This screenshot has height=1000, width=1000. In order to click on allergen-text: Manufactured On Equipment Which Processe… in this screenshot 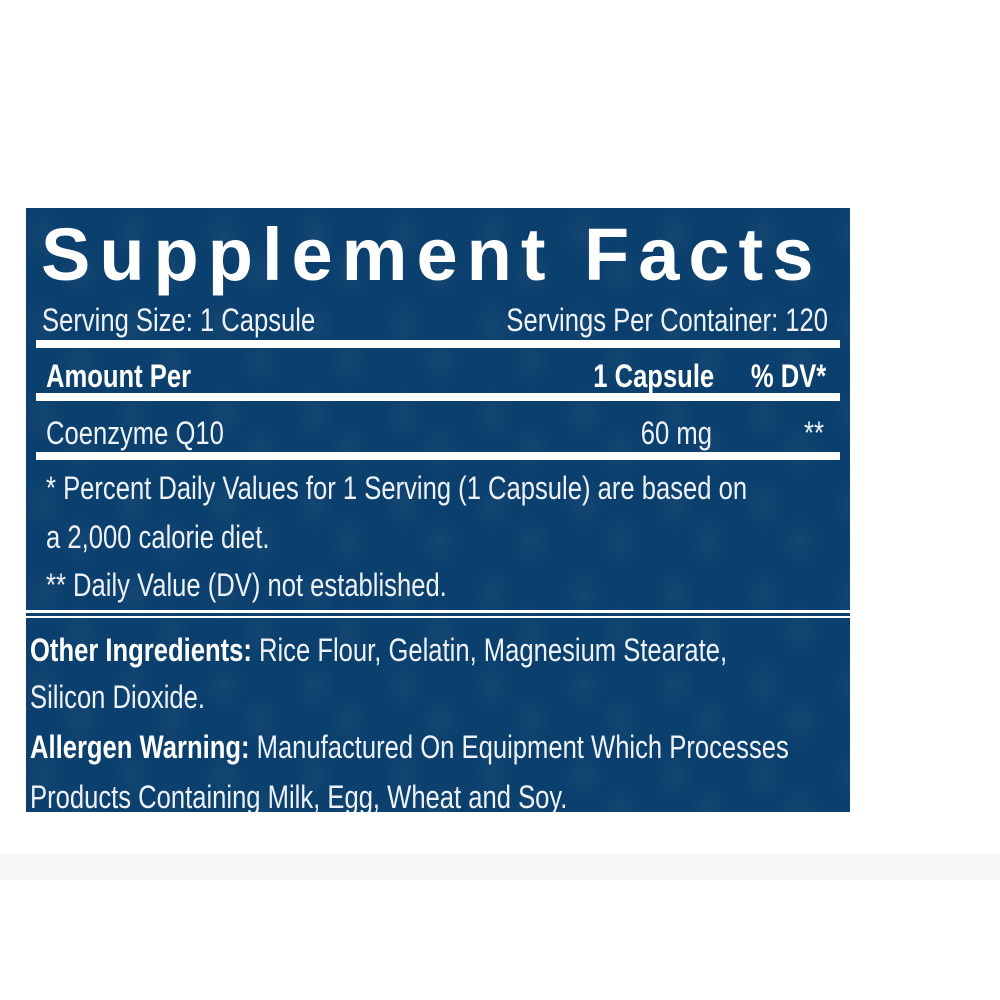, I will do `click(522, 747)`.